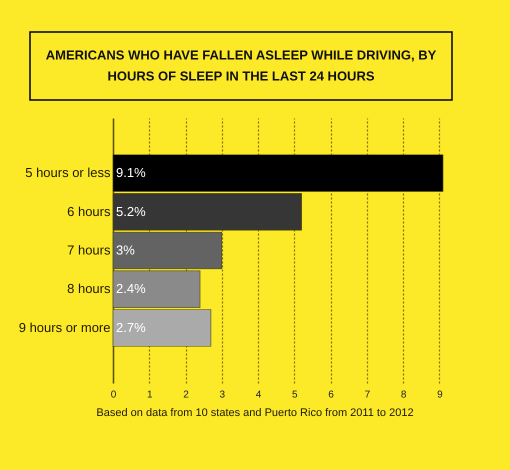 The width and height of the screenshot is (510, 470). I want to click on x-tick-label: 4, so click(259, 395).